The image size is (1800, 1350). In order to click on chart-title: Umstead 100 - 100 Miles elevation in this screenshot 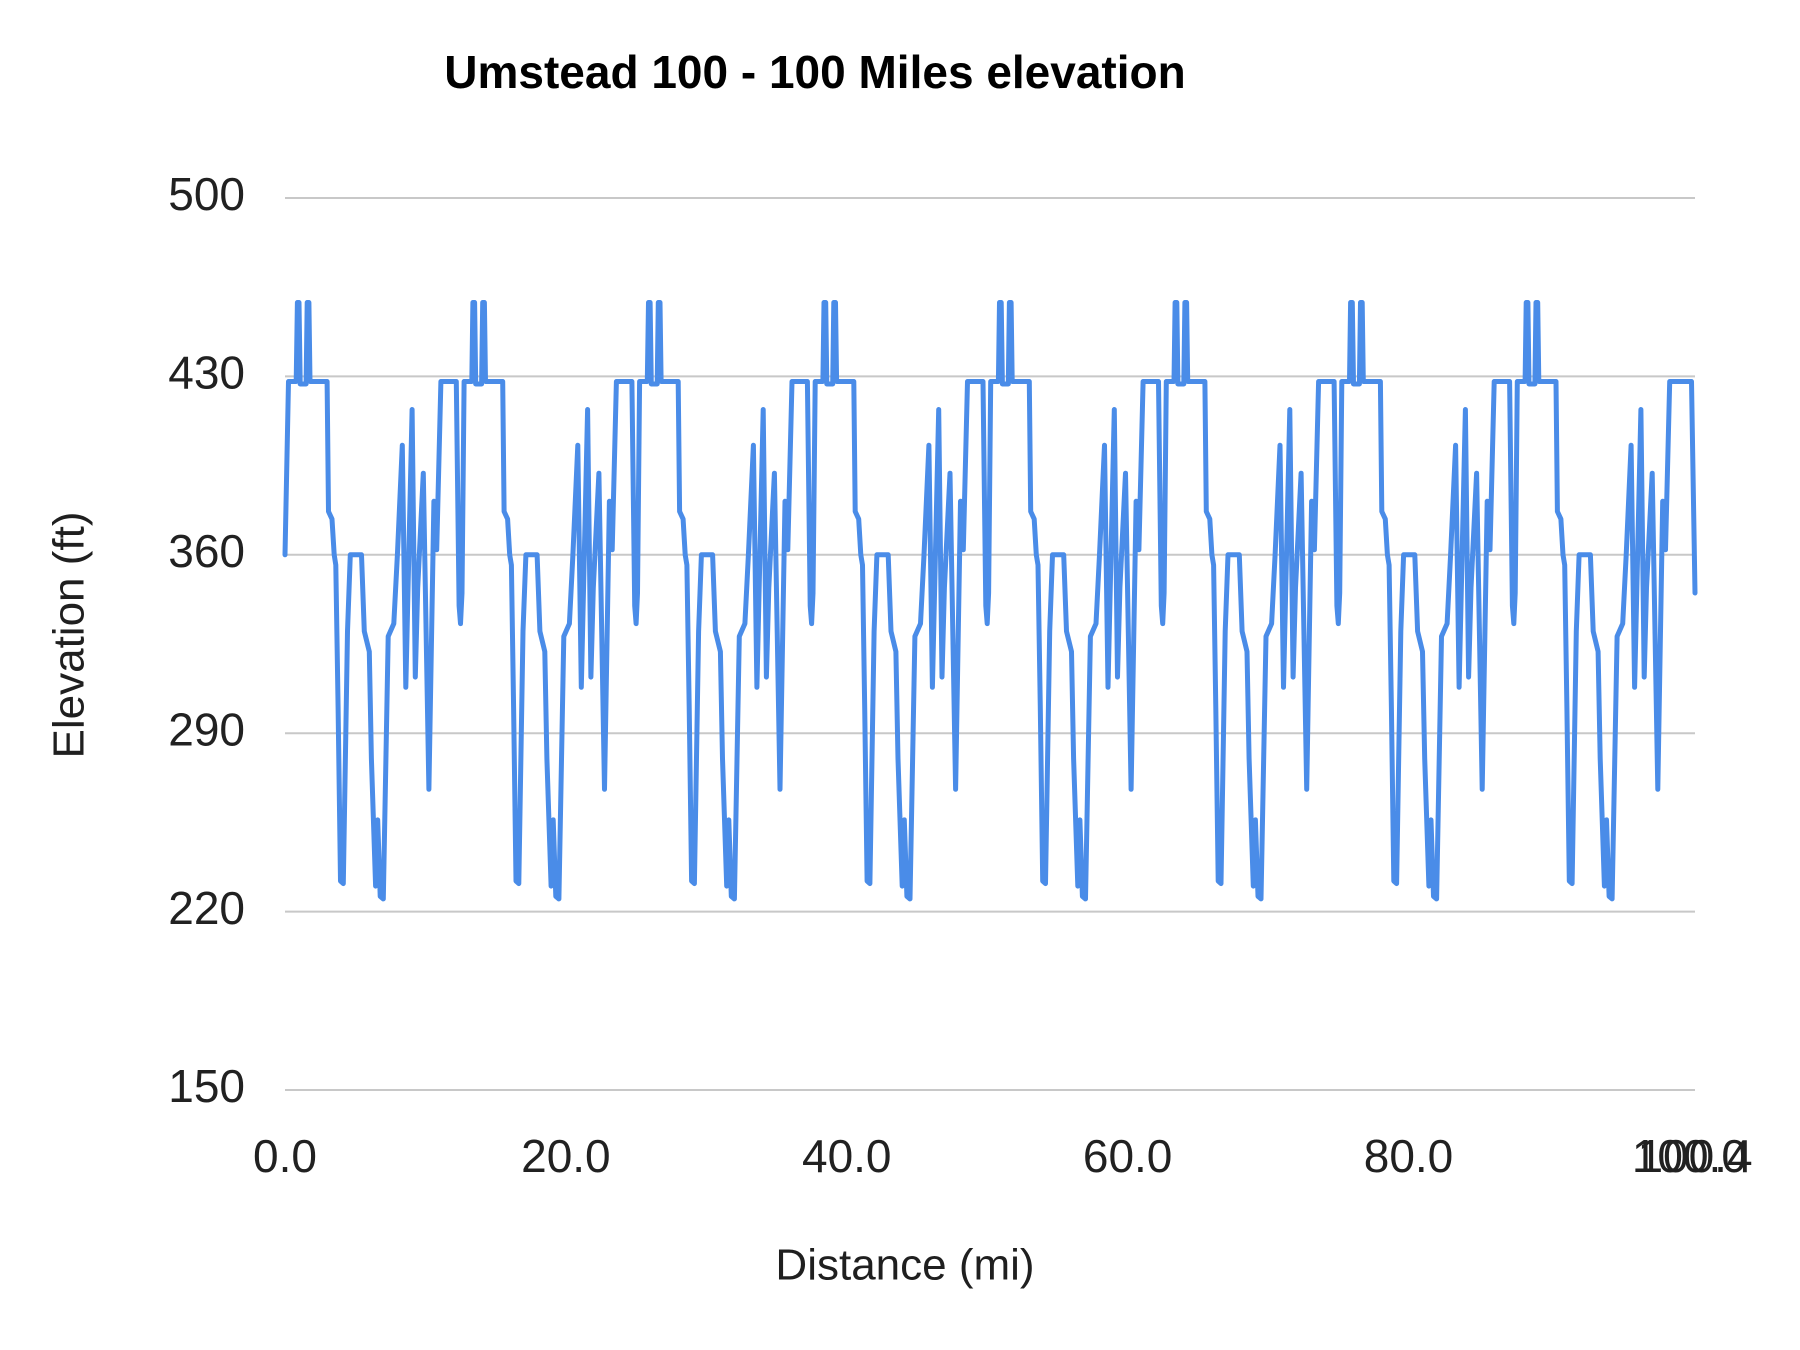, I will do `click(814, 72)`.